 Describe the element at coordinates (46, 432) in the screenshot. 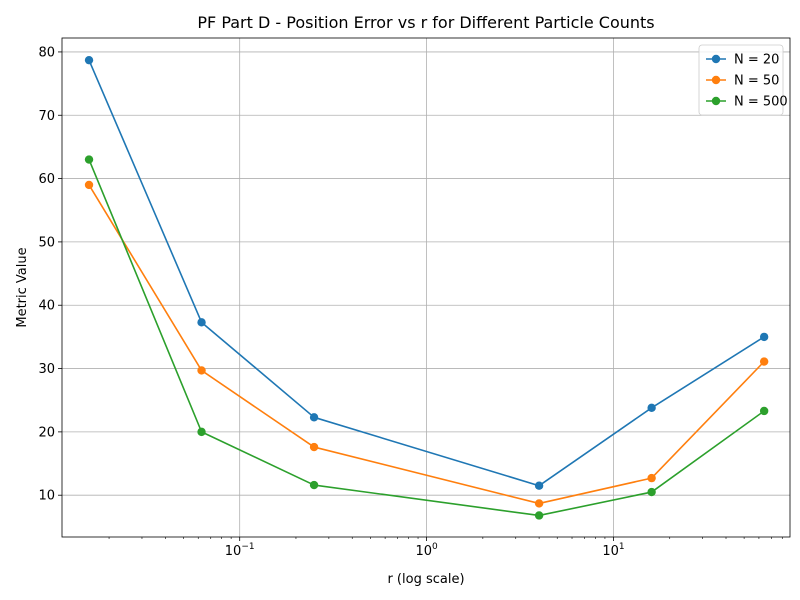

I see `y-tick-label: 20` at that location.